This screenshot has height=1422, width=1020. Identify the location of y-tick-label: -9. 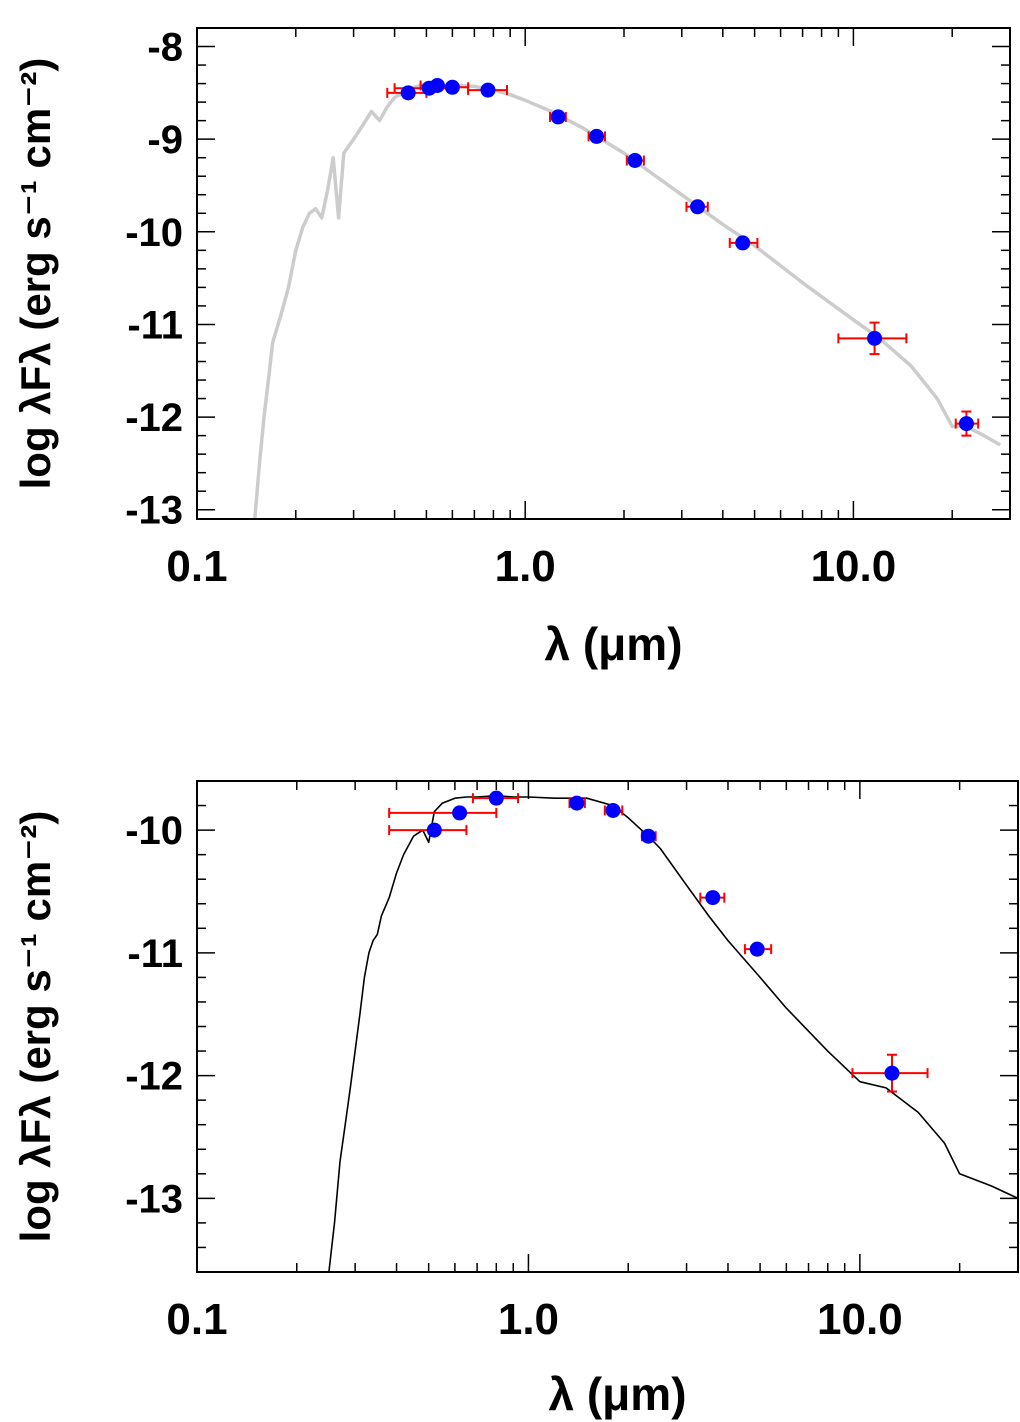
(165, 140).